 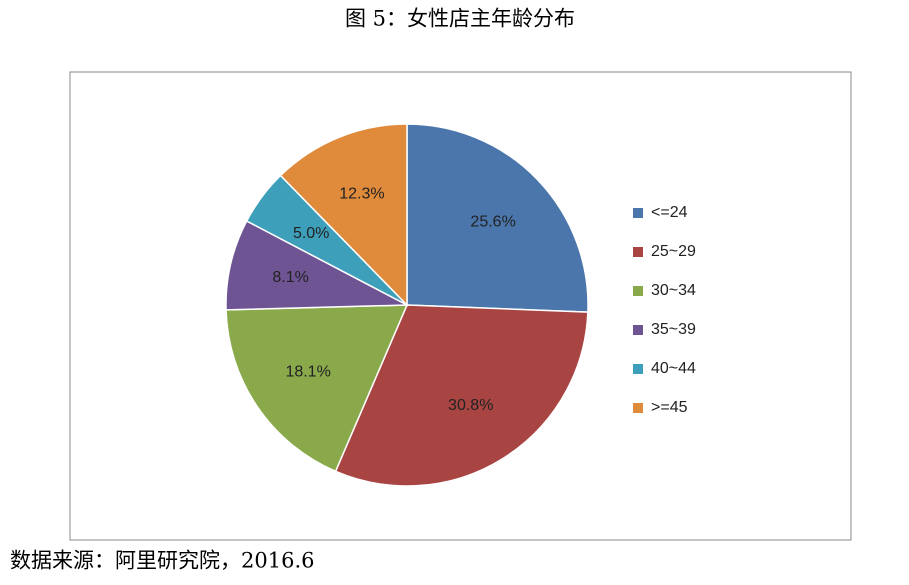 I want to click on data-label: 25.6%, so click(x=492, y=221).